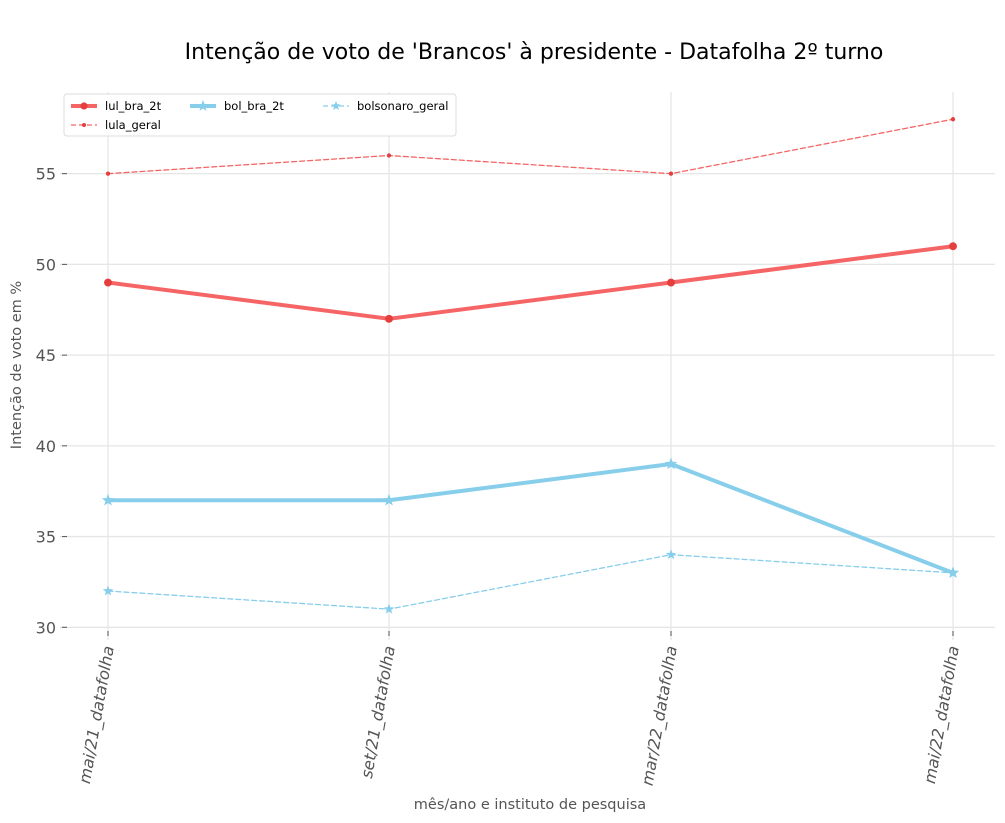  I want to click on series-lul_bra_2t, so click(530, 282).